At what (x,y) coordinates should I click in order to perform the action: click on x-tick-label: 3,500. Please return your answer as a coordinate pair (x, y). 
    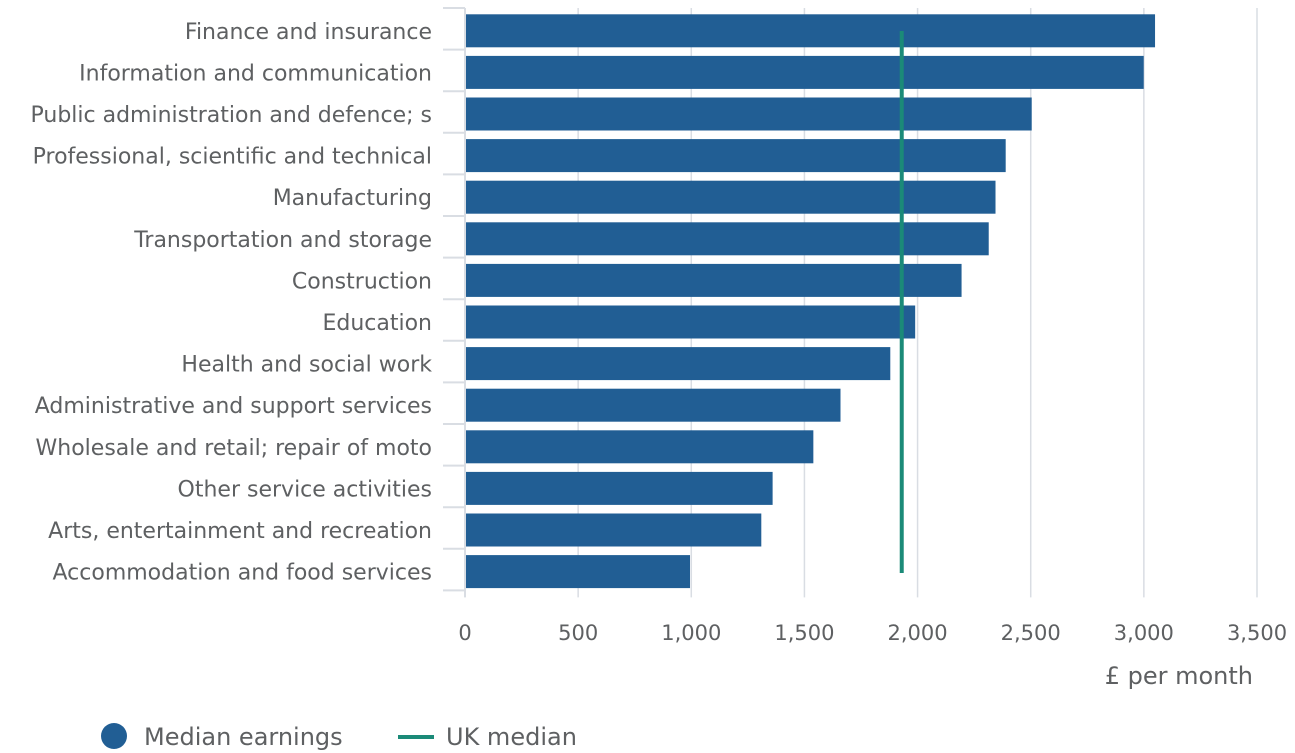
    Looking at the image, I should click on (1257, 633).